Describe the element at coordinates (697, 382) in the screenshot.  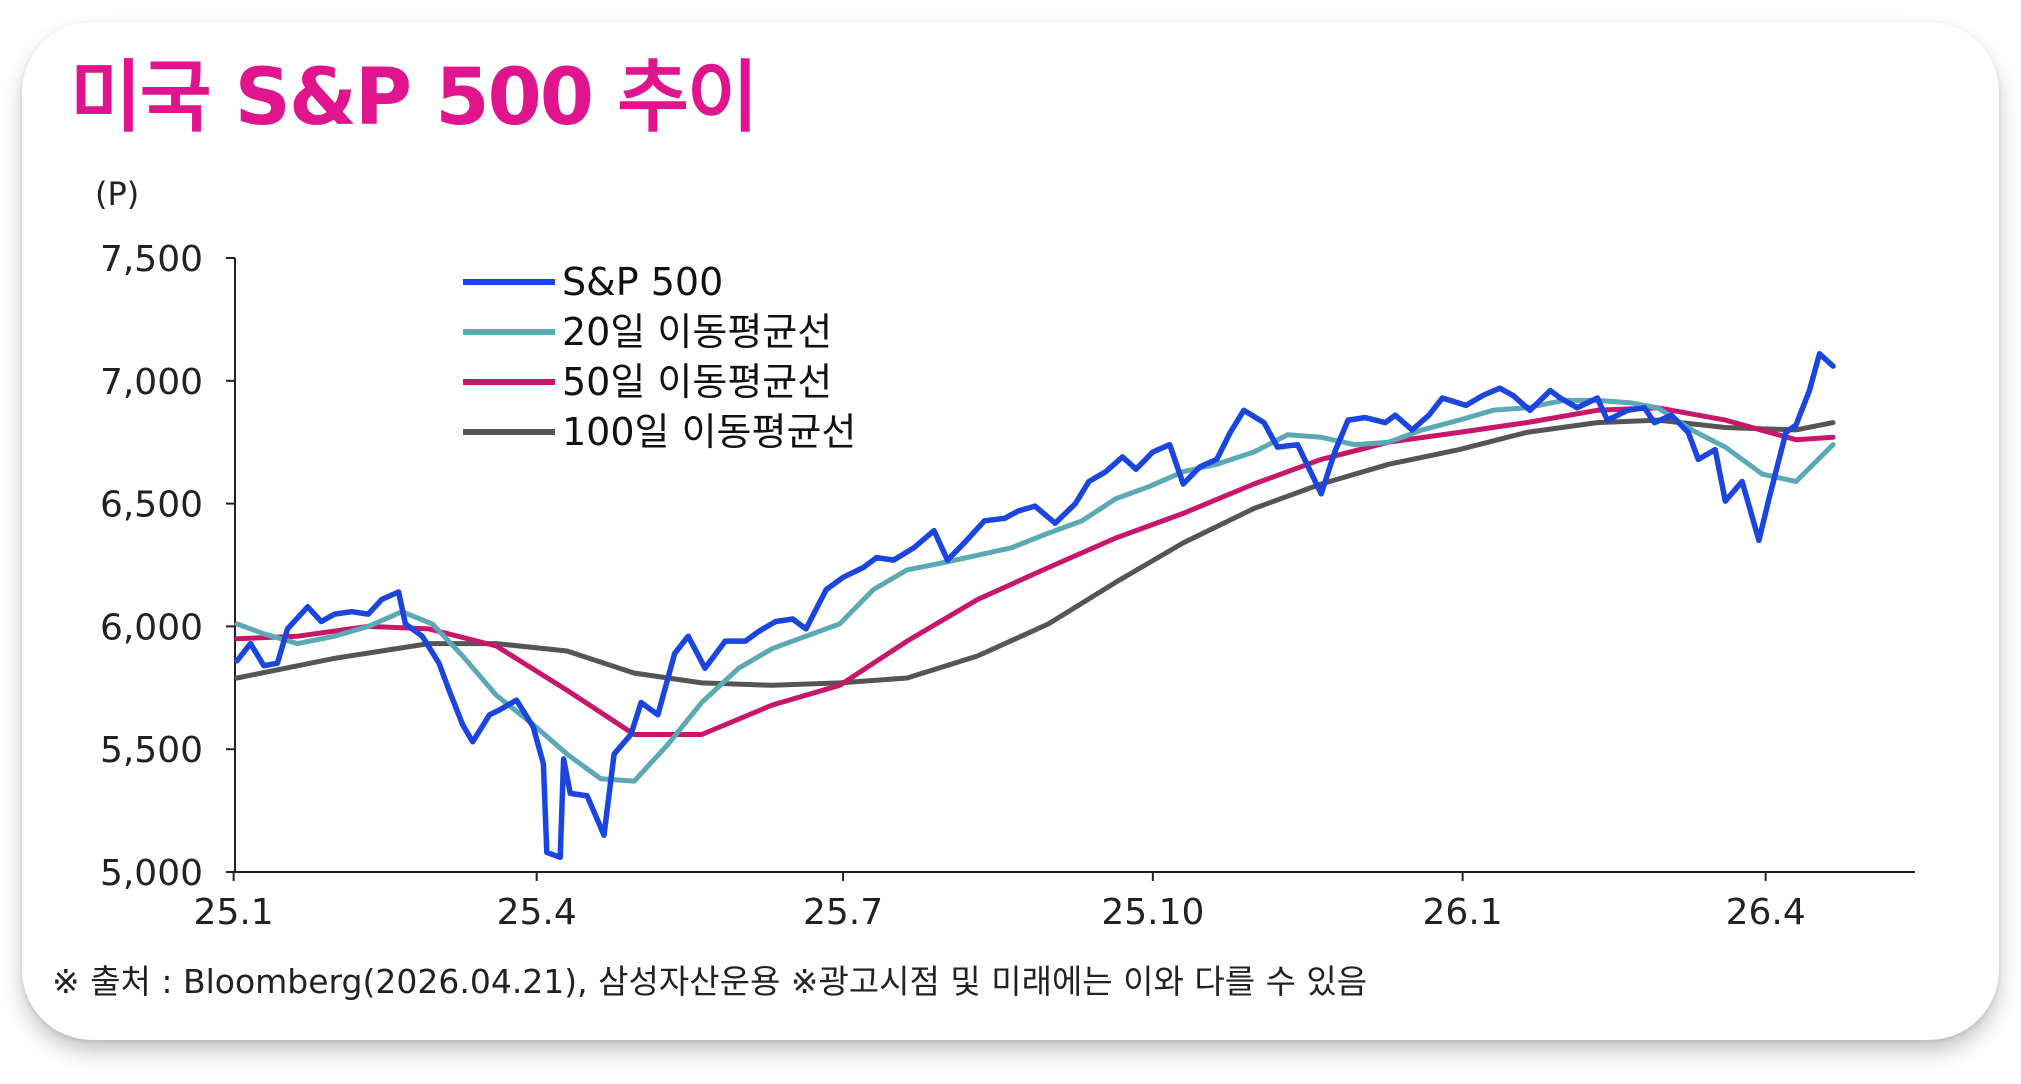
I see `legend-label: 50일 이동평균선` at that location.